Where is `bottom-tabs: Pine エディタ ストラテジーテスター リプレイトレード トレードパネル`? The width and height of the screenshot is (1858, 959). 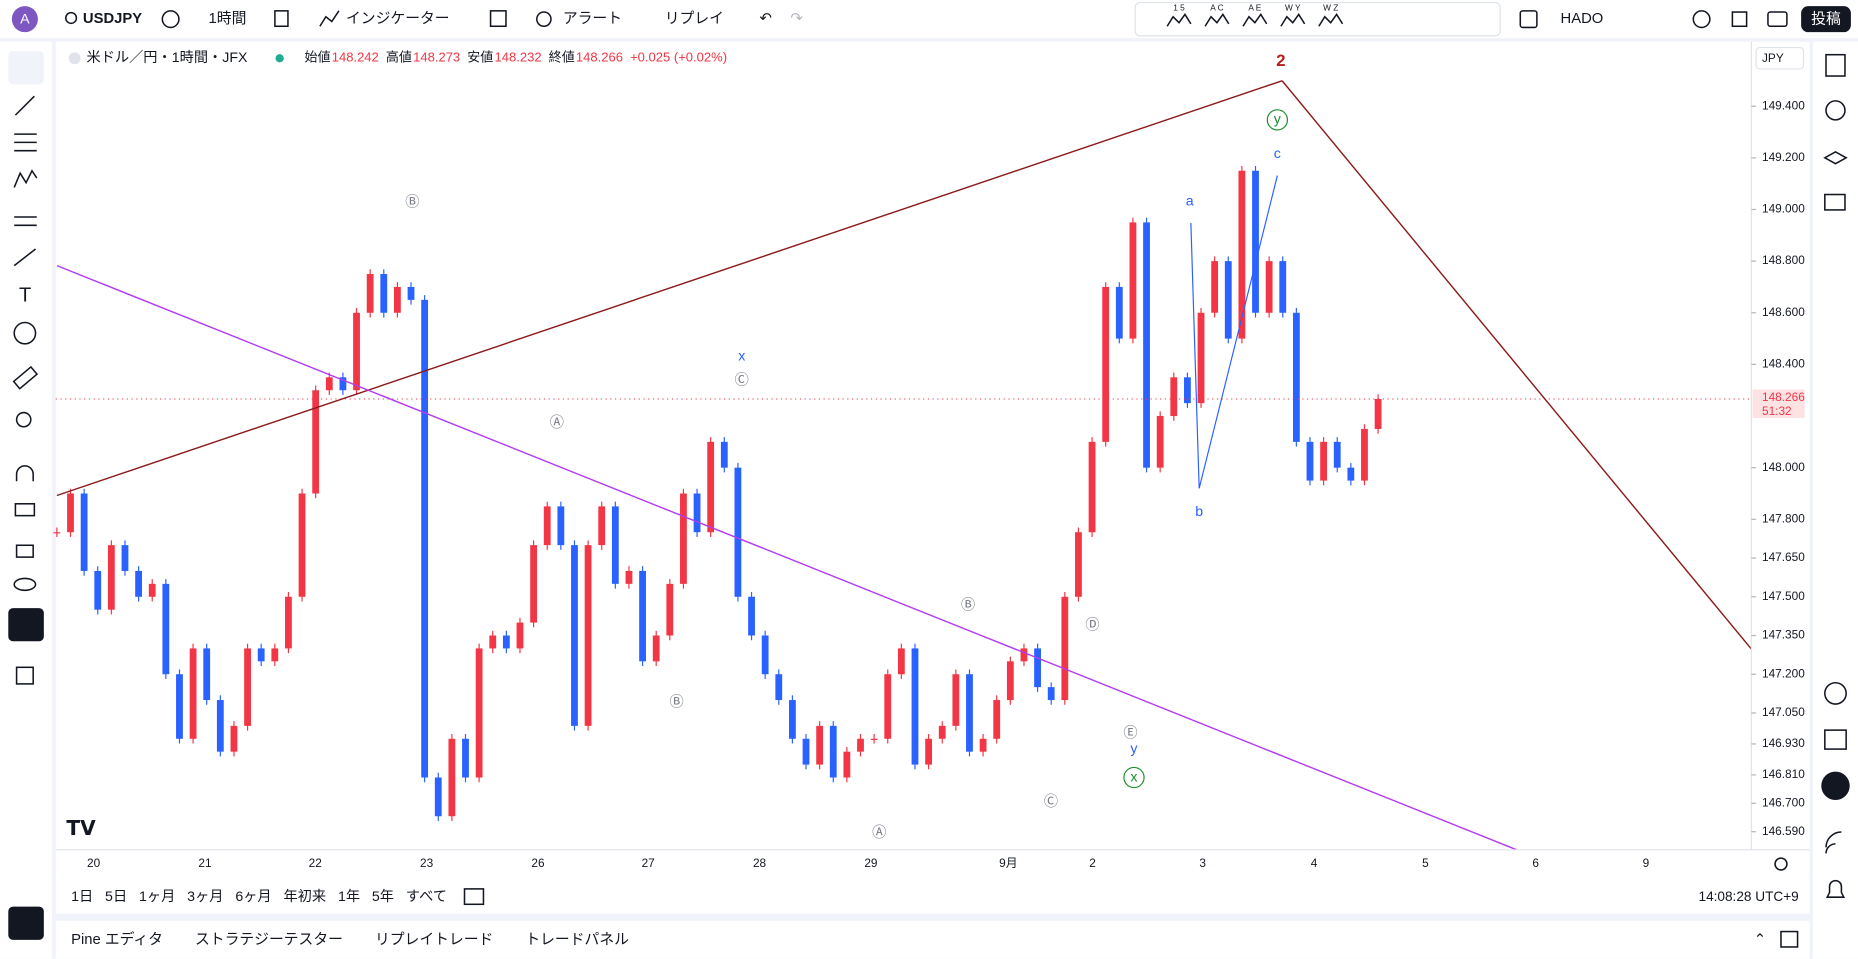 bottom-tabs: Pine エディタ ストラテジーテスター リプレイトレード トレードパネル is located at coordinates (350, 939).